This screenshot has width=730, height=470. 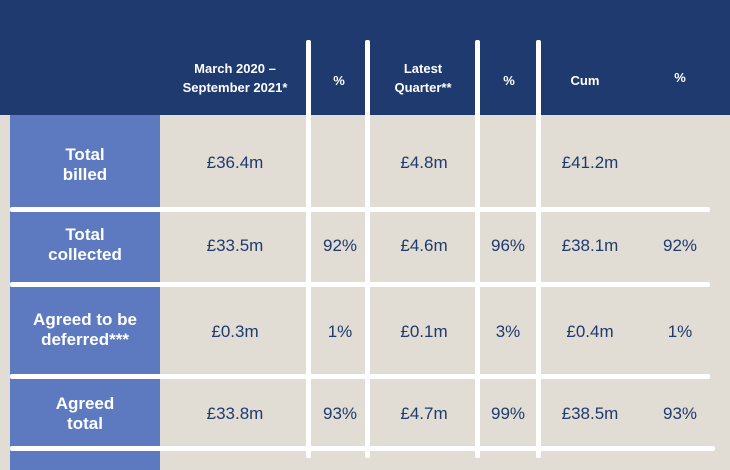 I want to click on header-latest-quarter: Latest Quarter**, so click(x=423, y=77).